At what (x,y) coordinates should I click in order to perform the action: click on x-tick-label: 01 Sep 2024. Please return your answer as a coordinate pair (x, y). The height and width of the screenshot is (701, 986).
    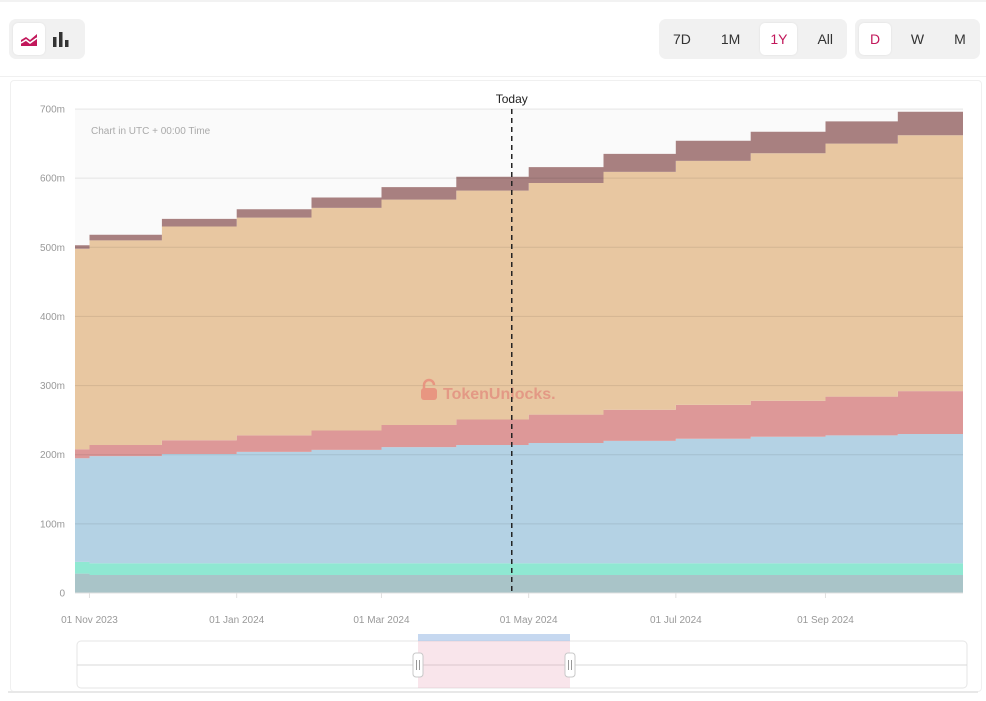
    Looking at the image, I should click on (825, 620).